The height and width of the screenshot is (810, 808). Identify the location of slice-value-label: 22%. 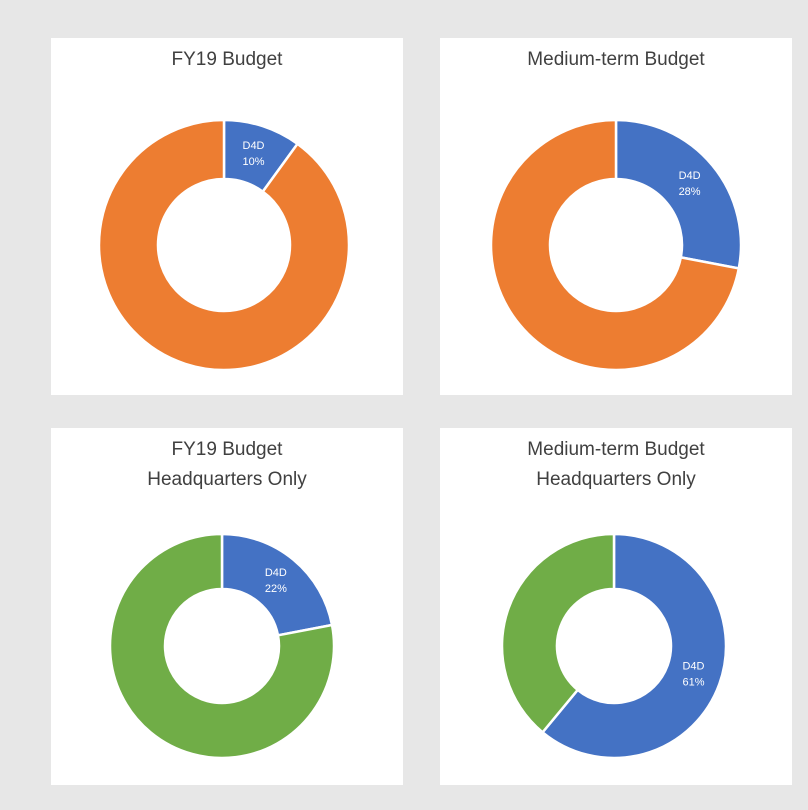
(276, 589).